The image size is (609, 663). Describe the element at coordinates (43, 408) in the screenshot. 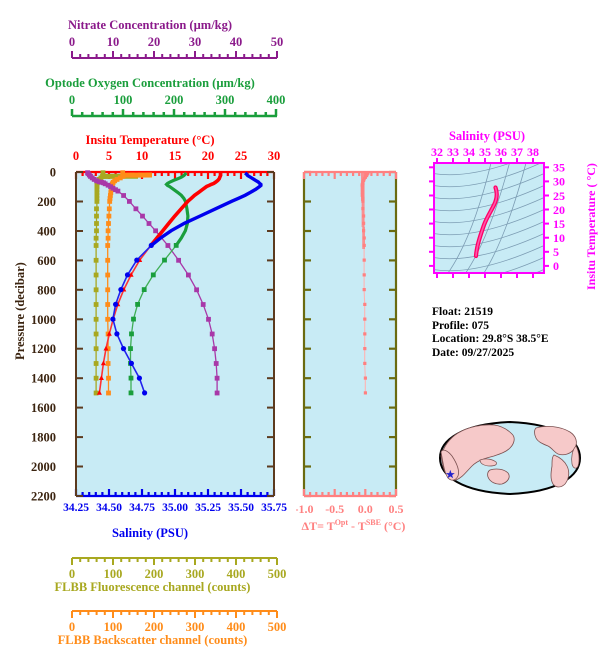

I see `pressure-tick-8: 1600` at that location.